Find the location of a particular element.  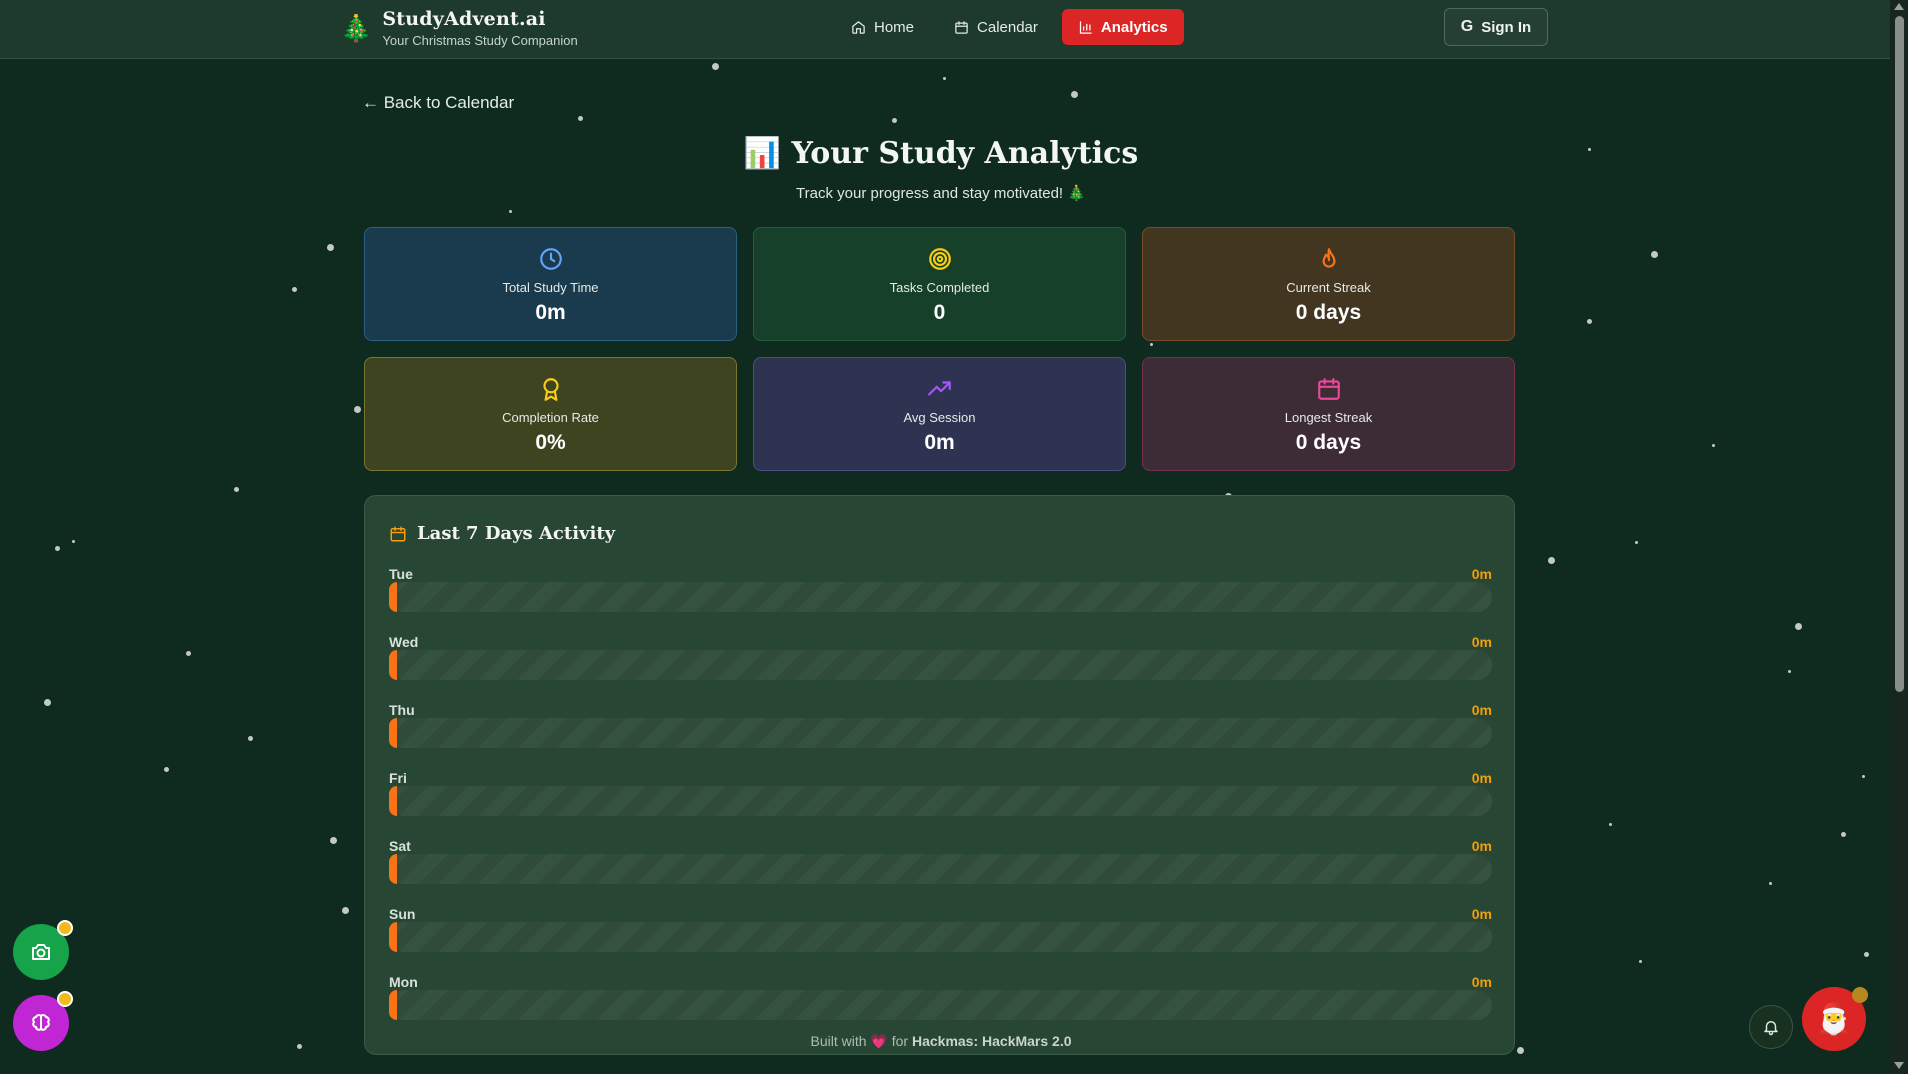

notifications-button is located at coordinates (1771, 1027).